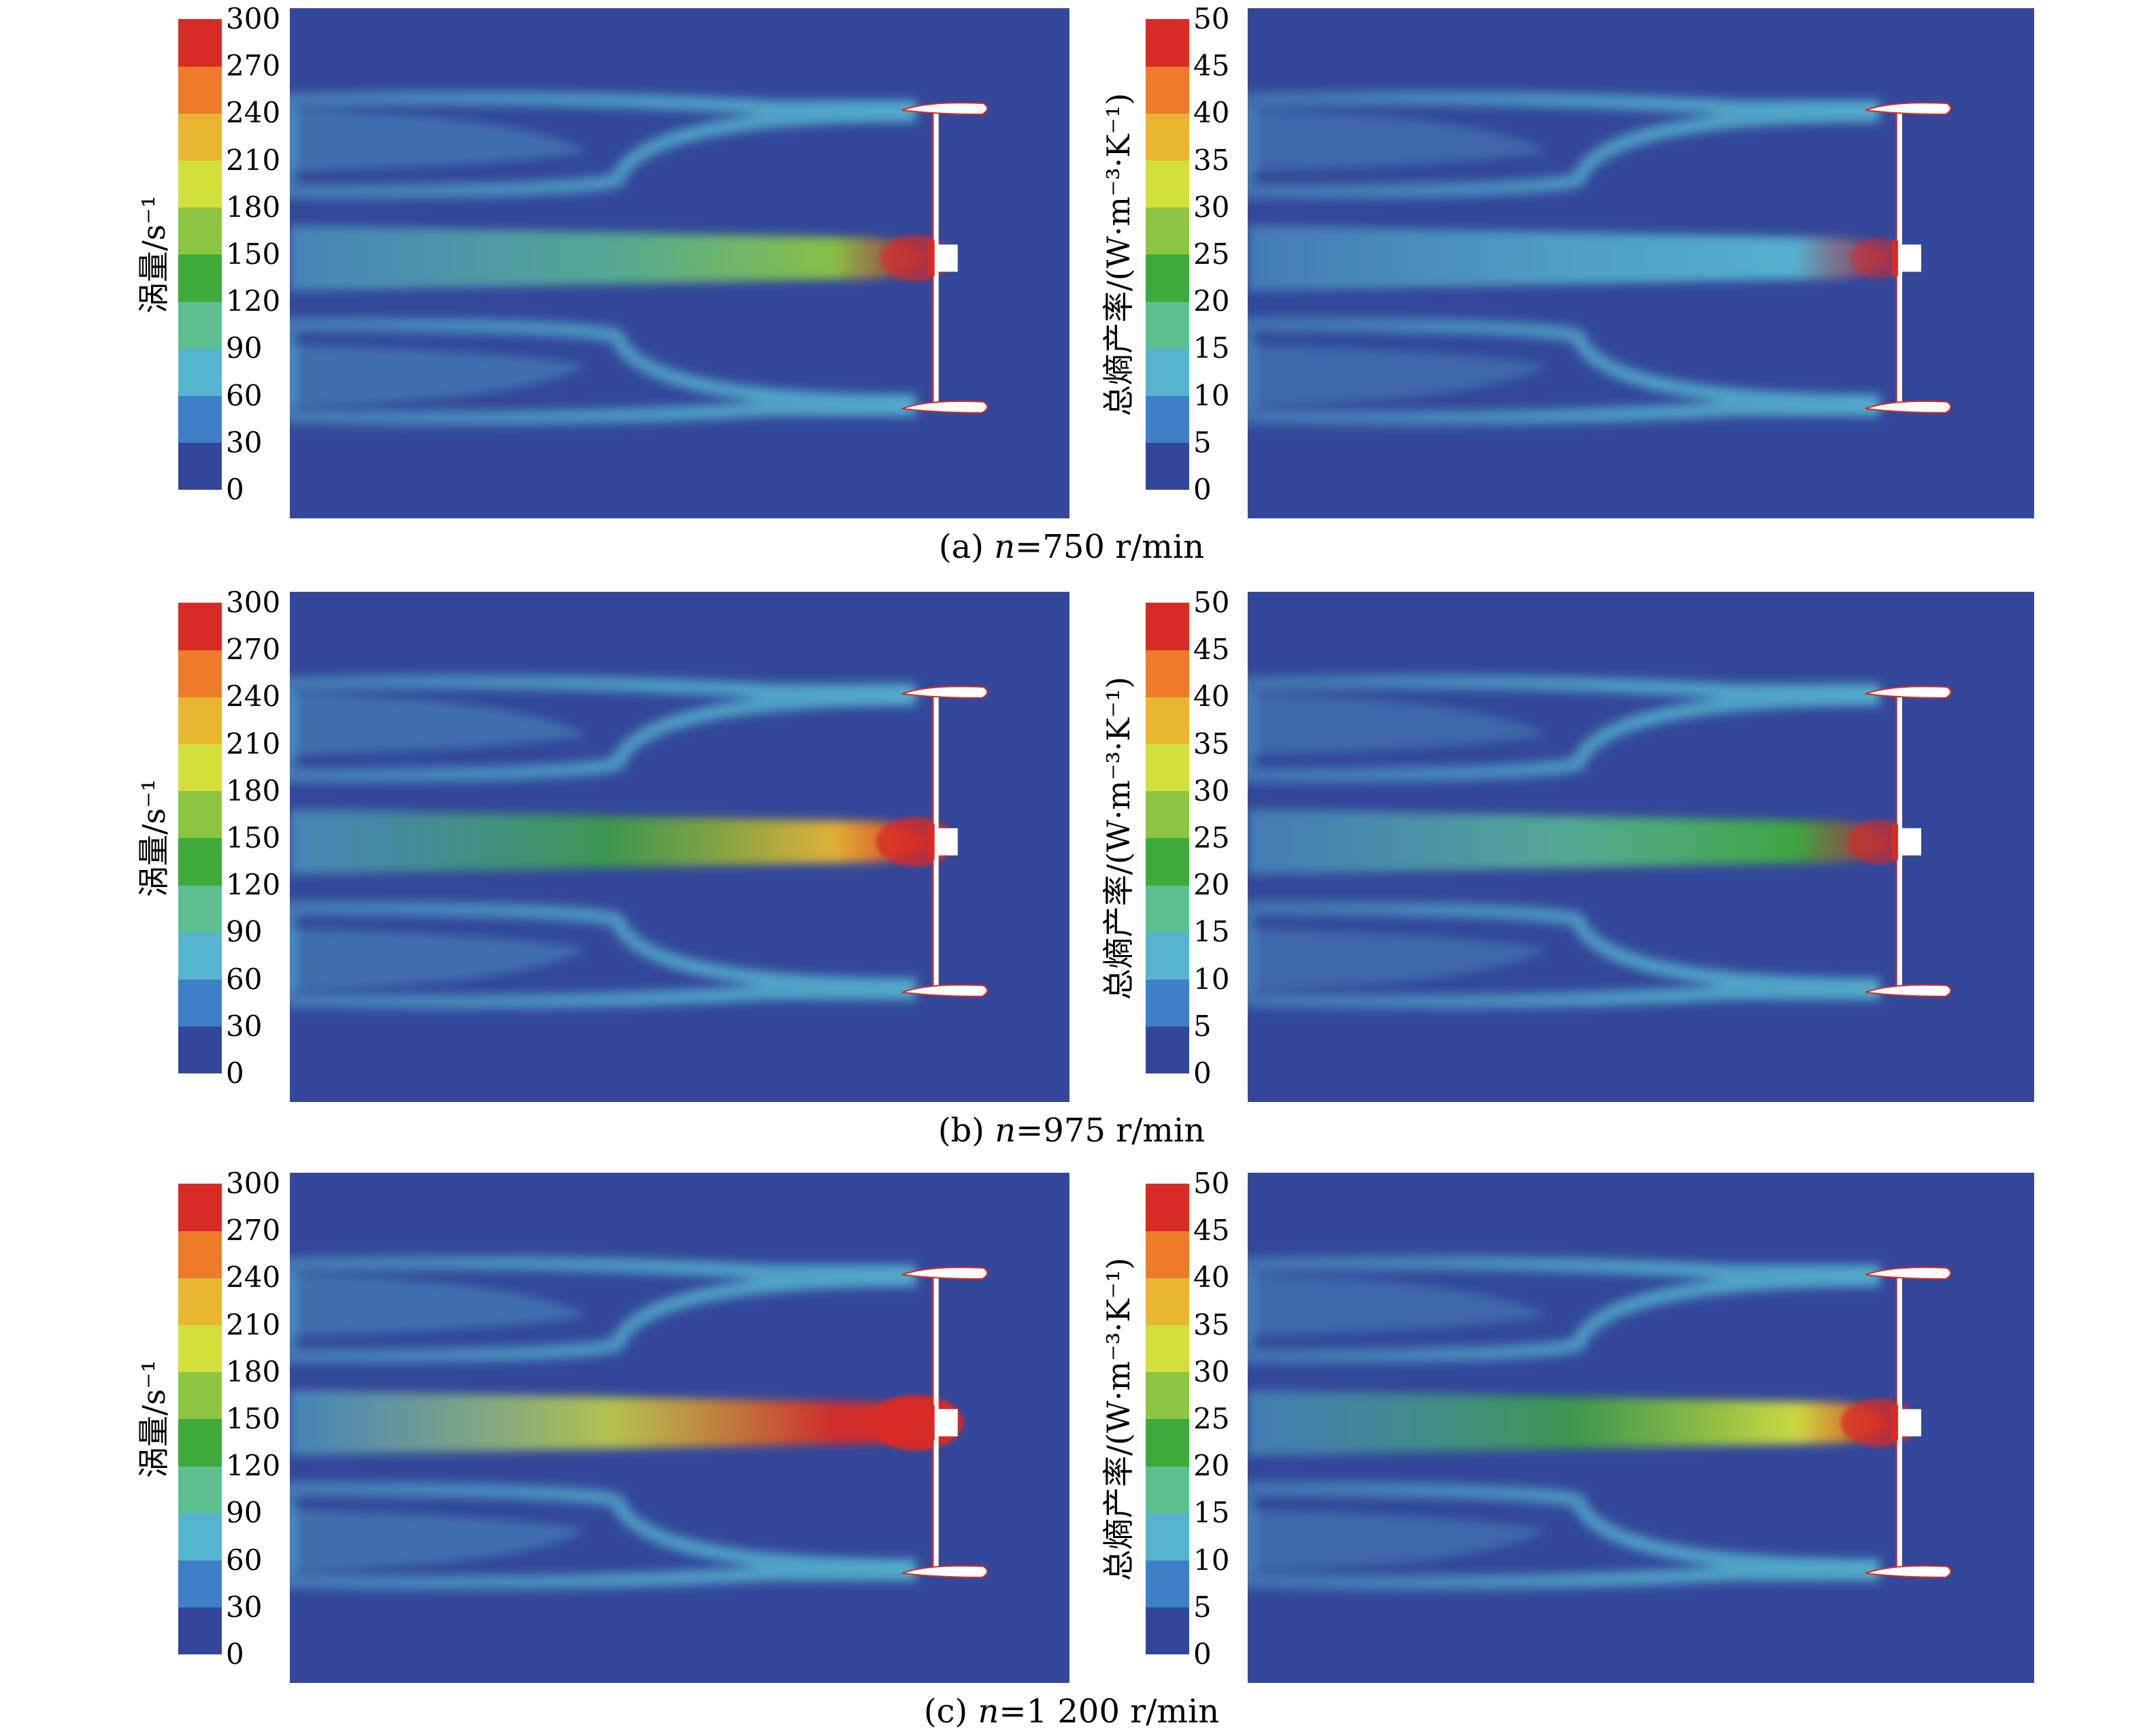 The height and width of the screenshot is (1736, 2143). What do you see at coordinates (1110, 547) in the screenshot?
I see `caption-speed: =750 r/min` at bounding box center [1110, 547].